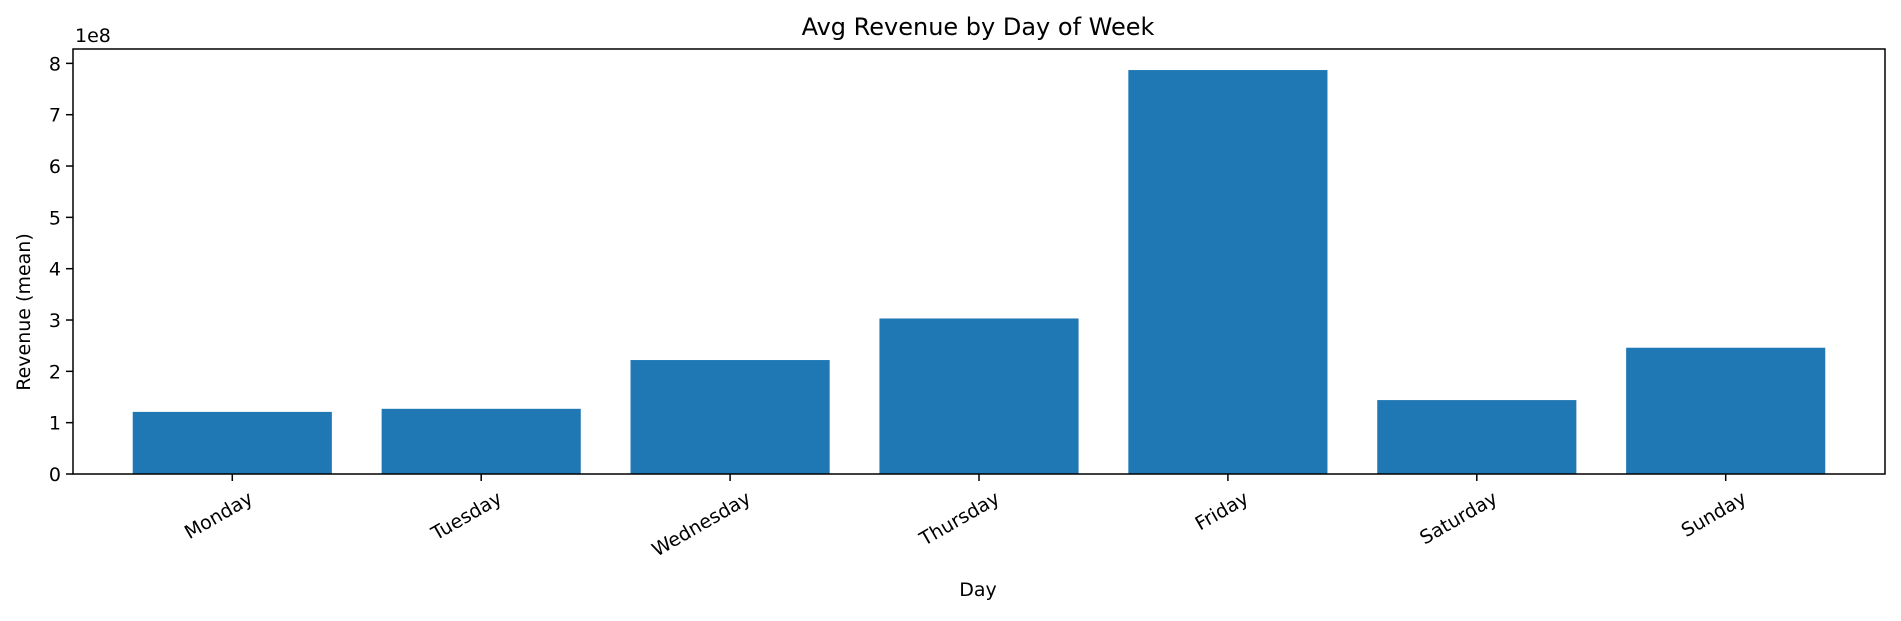 The width and height of the screenshot is (1901, 621). I want to click on bar-thursday, so click(979, 396).